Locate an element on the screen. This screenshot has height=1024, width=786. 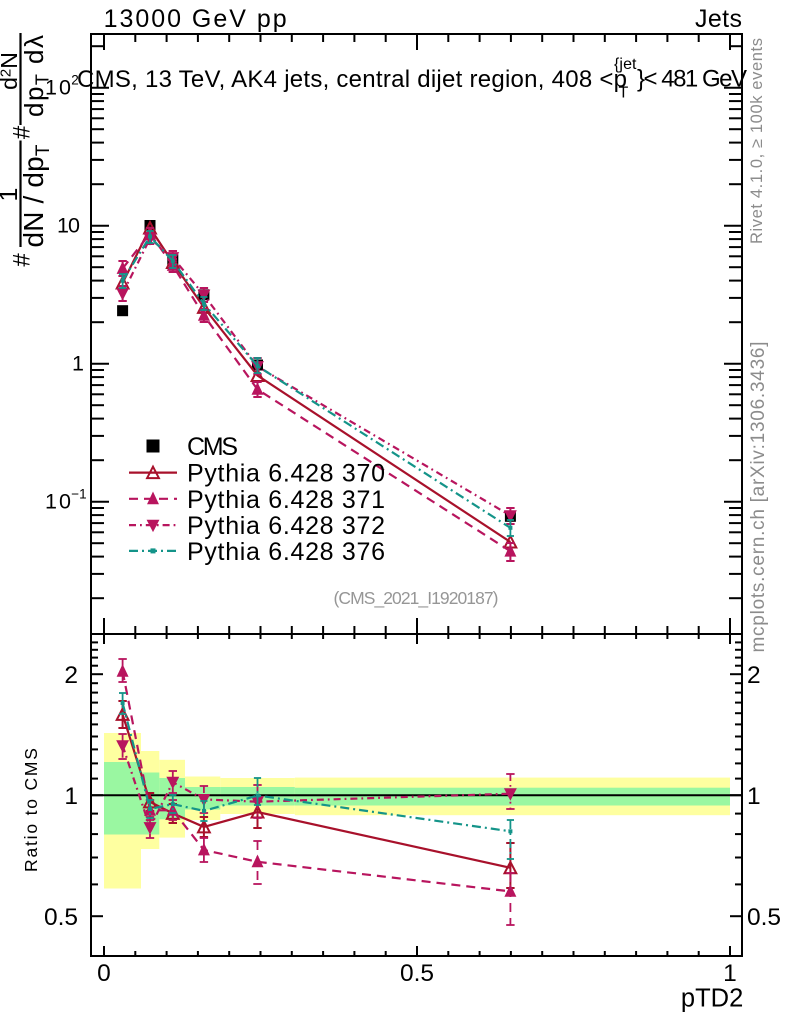
svg-text: 10 is located at coordinates (68, 226).